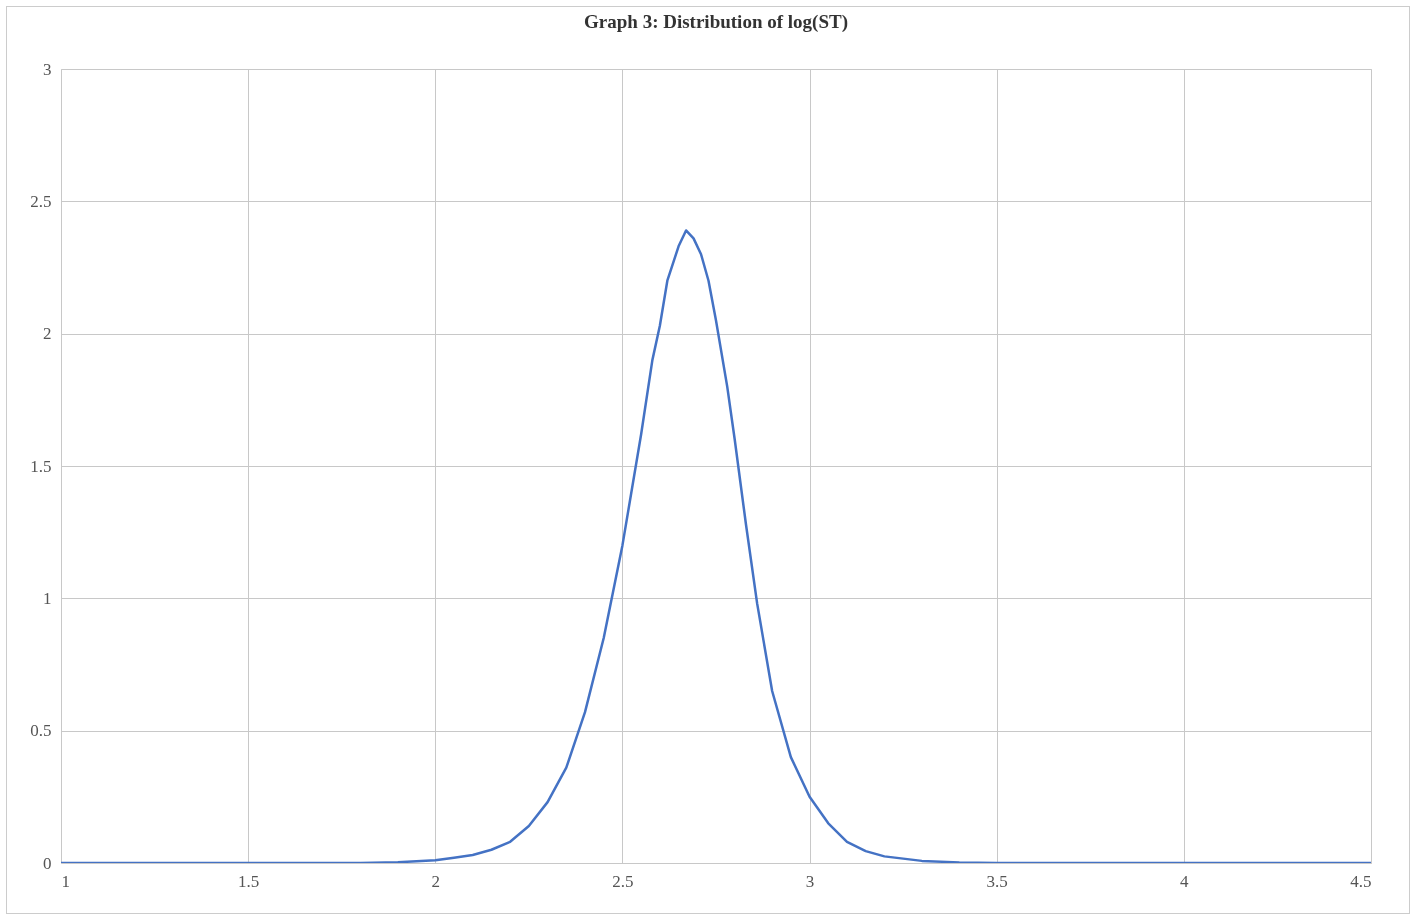  Describe the element at coordinates (810, 881) in the screenshot. I see `x-tick-label: 3` at that location.